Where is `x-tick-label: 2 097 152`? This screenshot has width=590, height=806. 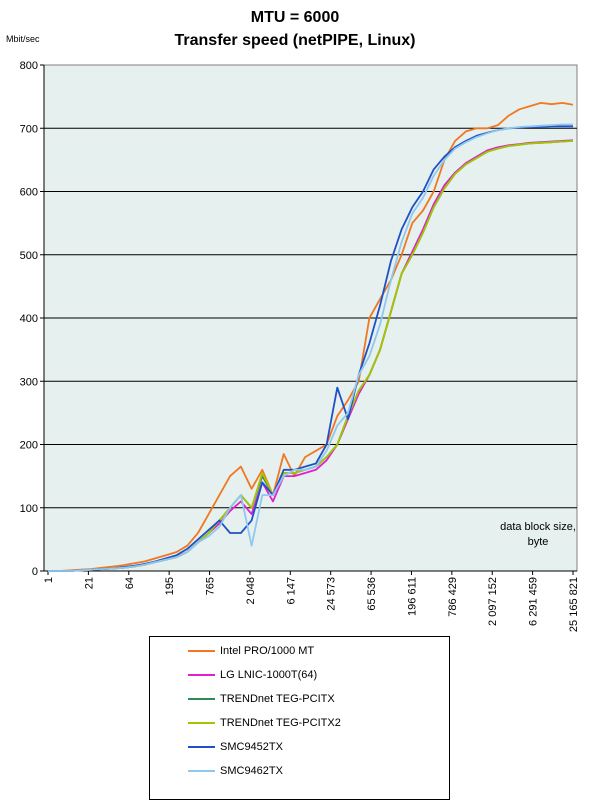 x-tick-label: 2 097 152 is located at coordinates (493, 601).